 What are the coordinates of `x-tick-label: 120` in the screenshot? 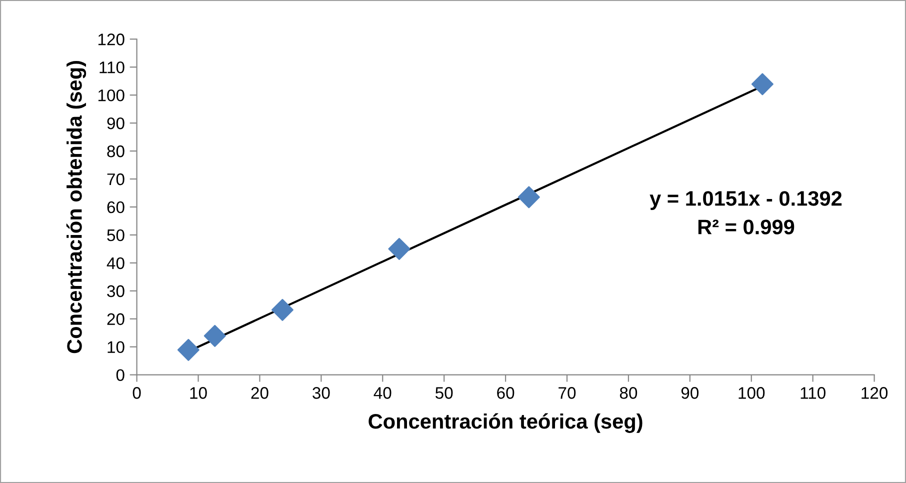 It's located at (875, 393).